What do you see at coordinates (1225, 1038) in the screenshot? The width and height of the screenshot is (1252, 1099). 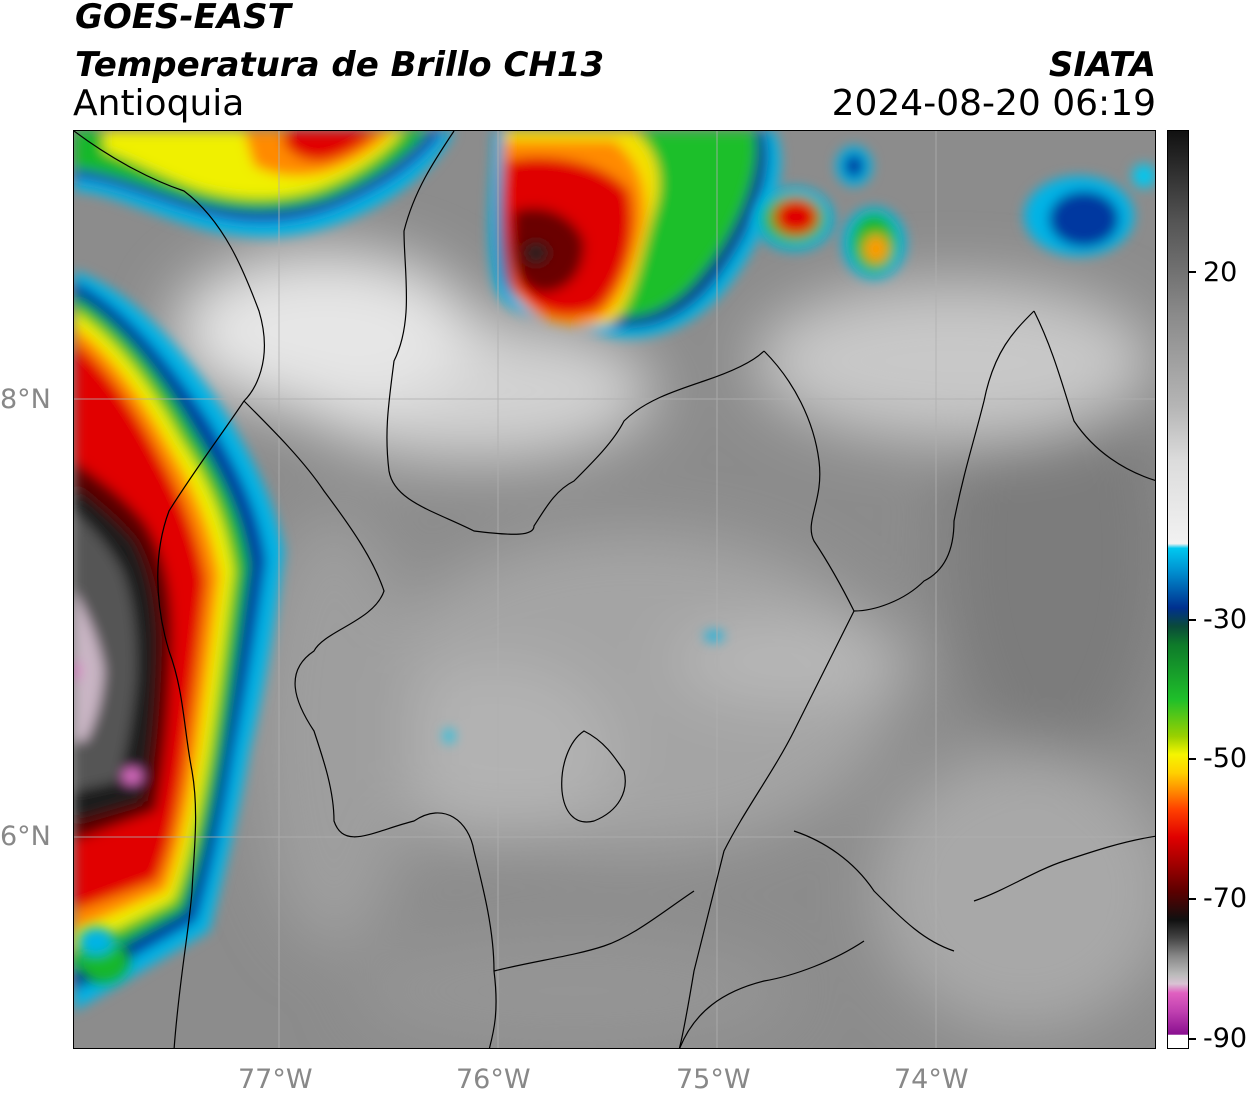 I see `colorbar-label-minus90: -90` at bounding box center [1225, 1038].